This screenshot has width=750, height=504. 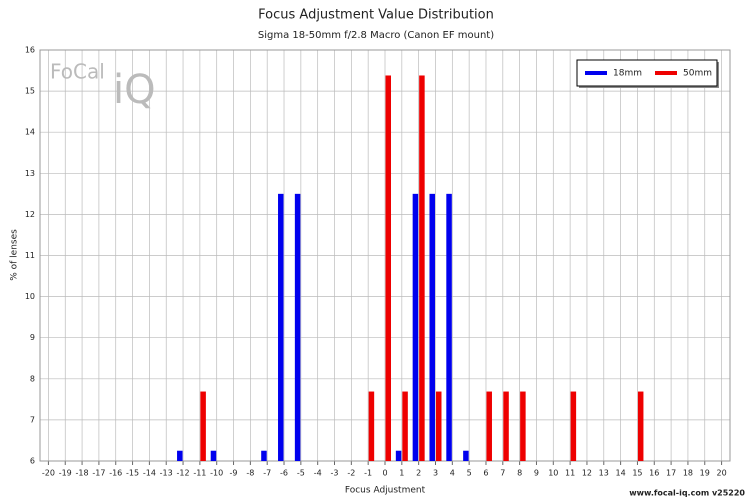 I want to click on x-tick-label: -18, so click(x=82, y=473).